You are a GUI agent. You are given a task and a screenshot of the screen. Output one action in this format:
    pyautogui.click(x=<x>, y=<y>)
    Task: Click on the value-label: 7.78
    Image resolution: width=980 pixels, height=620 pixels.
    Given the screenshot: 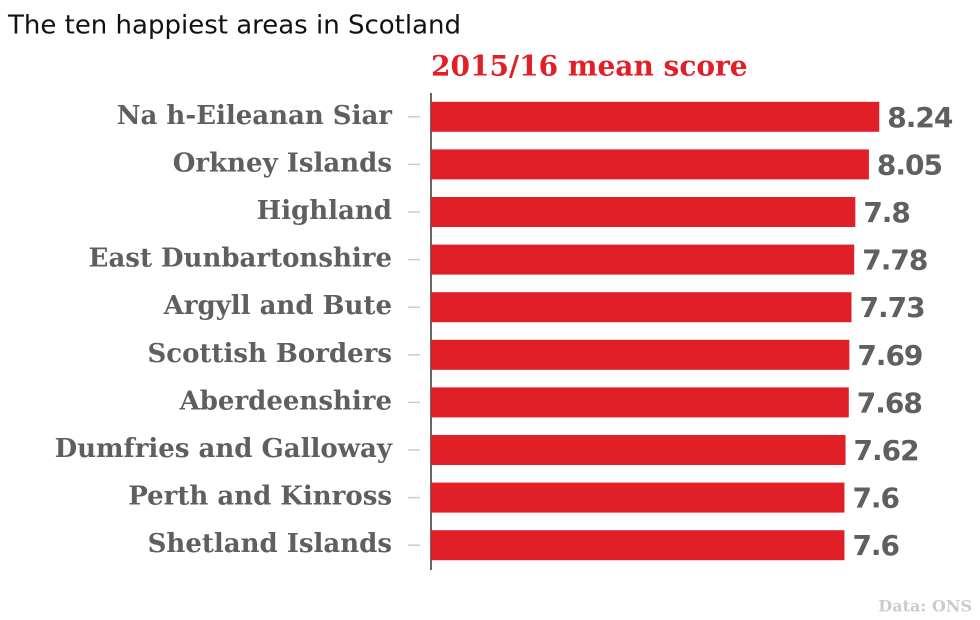 What is the action you would take?
    pyautogui.click(x=894, y=260)
    